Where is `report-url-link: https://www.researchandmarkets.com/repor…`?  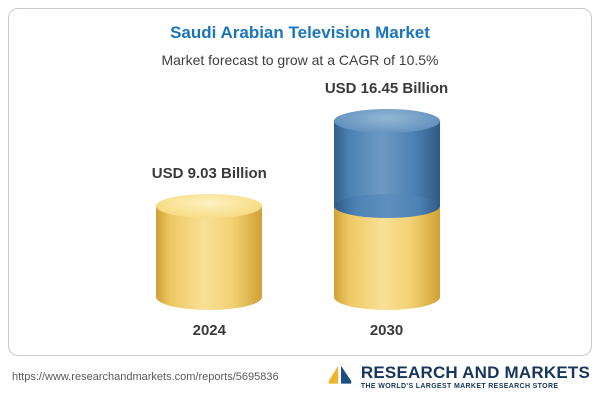
report-url-link: https://www.researchandmarkets.com/repor… is located at coordinates (145, 377).